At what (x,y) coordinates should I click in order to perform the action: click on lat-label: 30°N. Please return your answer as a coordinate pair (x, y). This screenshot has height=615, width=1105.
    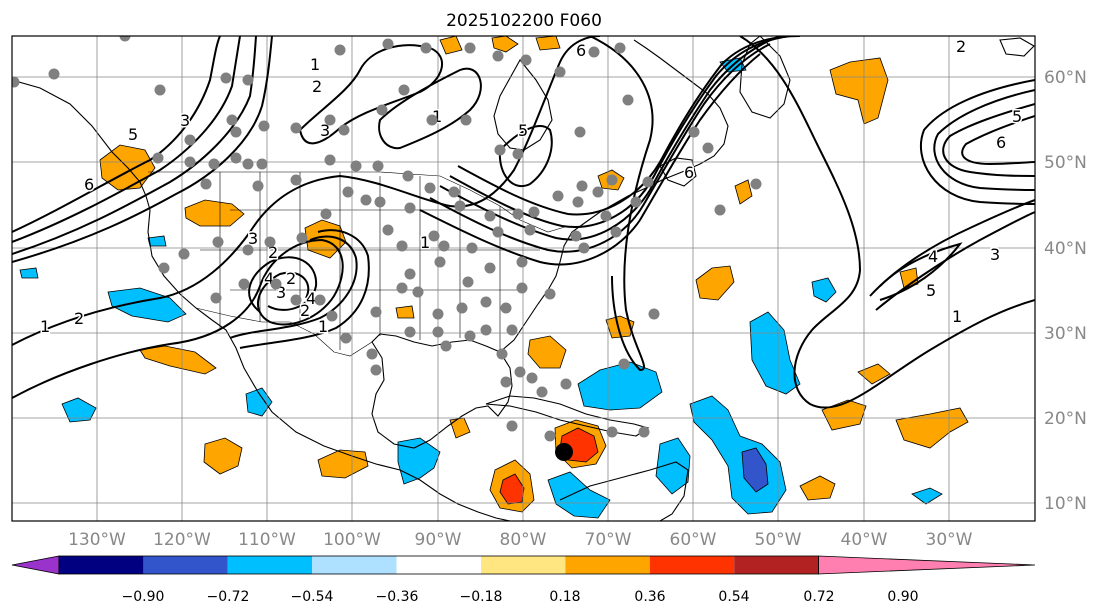
    Looking at the image, I should click on (1065, 334).